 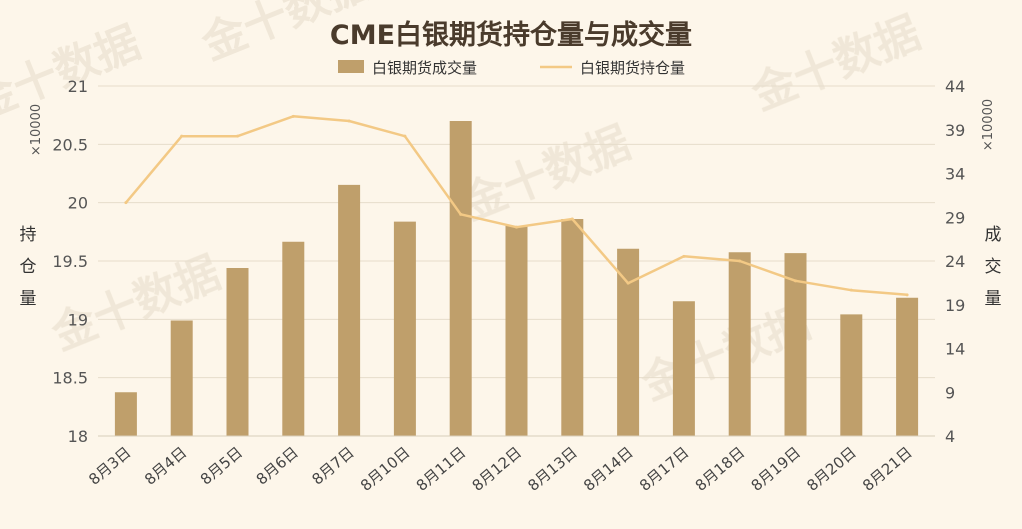 I want to click on legend-swatch-bar, so click(x=351, y=66).